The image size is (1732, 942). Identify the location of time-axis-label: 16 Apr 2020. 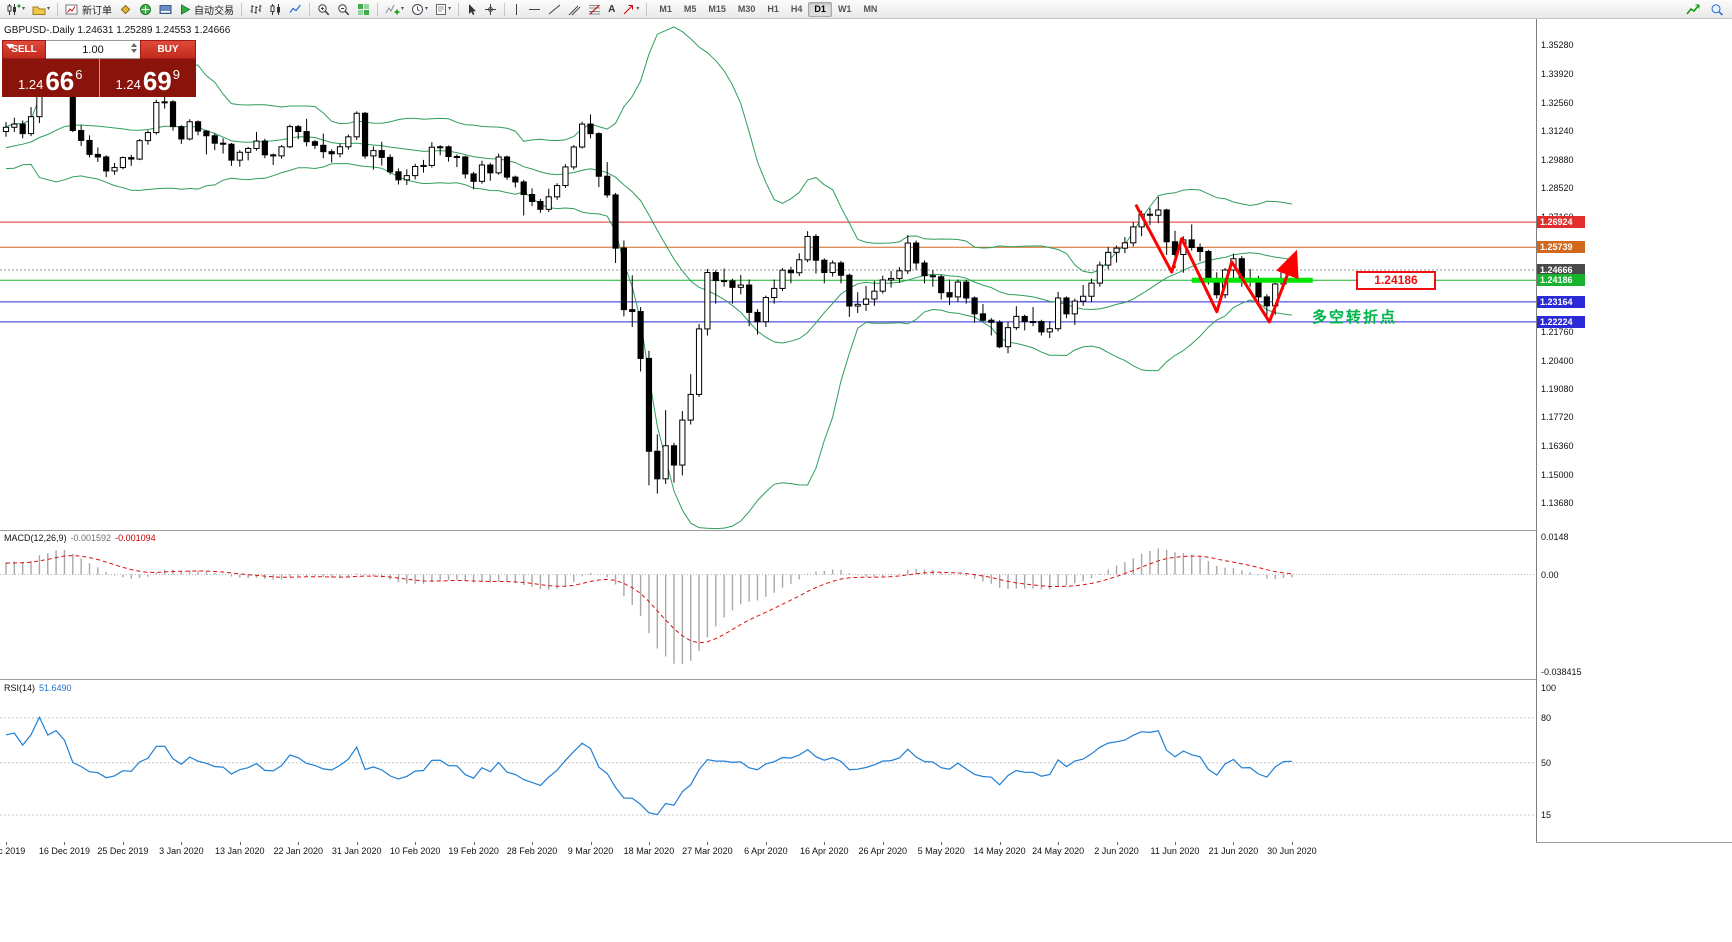
(824, 851).